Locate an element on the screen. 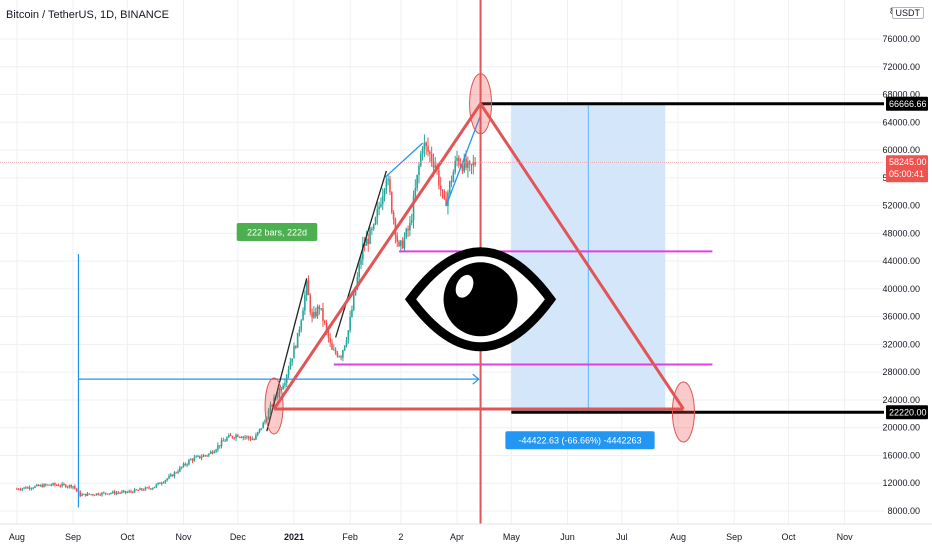  y-tick-label: 64000.00 is located at coordinates (901, 122).